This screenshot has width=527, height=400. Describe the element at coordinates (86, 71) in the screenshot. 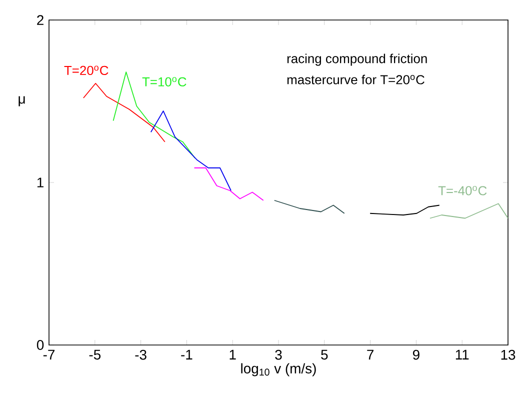

I see `series-label: T=20$^{o}$C` at that location.